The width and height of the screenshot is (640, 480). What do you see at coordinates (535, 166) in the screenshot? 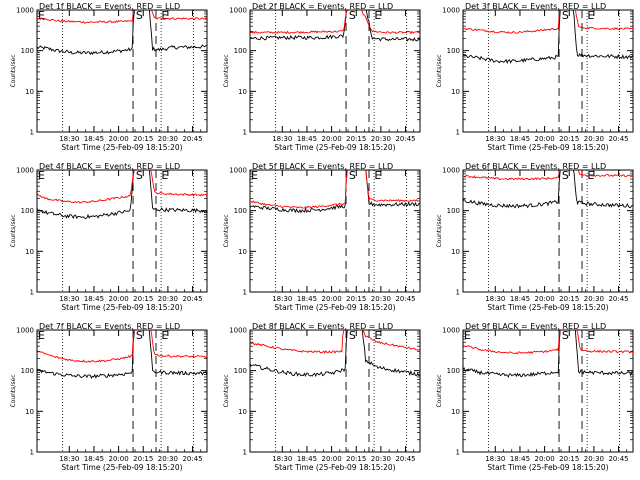
I see `chart-title: Det 6f BLACK = Events, RED = LLD` at bounding box center [535, 166].